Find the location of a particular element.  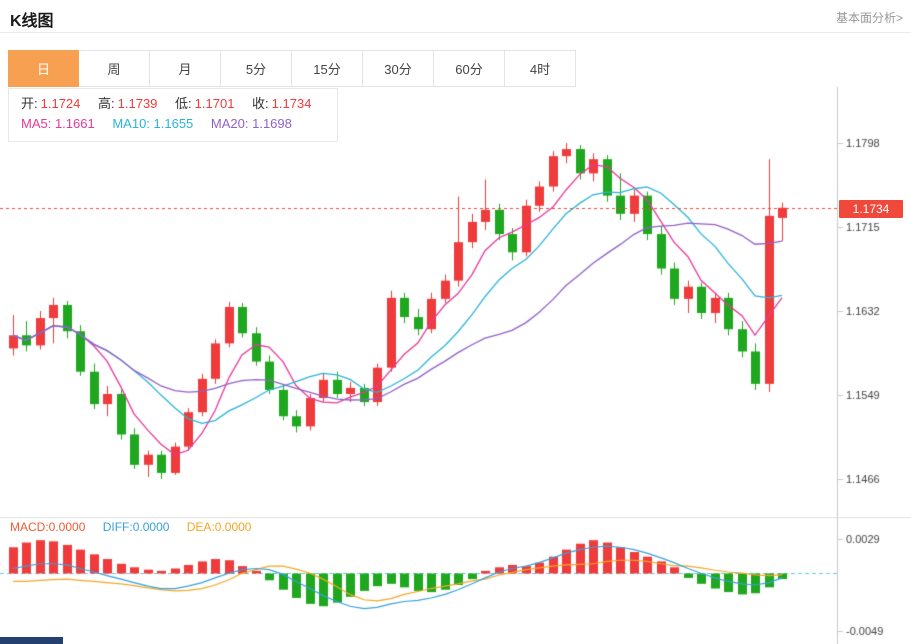

ma-row: MA5: 1.1661 MA10: 1.1655 MA20: 1.1698 is located at coordinates (173, 124).